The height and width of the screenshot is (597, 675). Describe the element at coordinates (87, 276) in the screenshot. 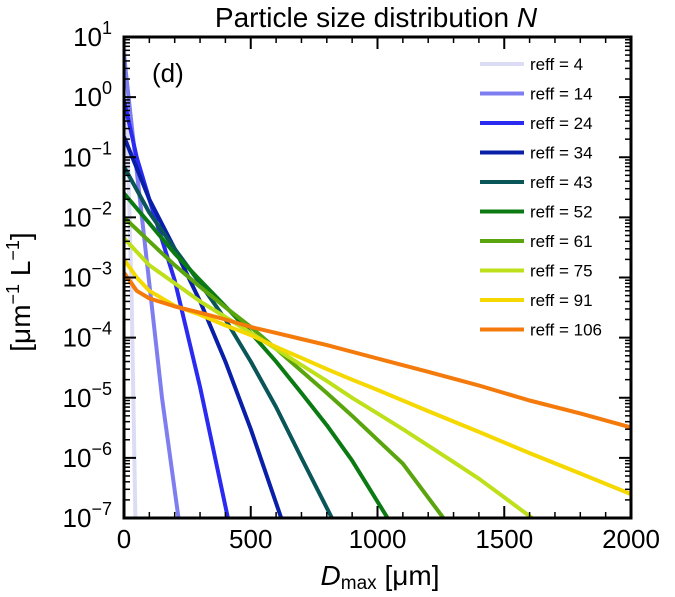

I see `y-tick-label: 10⁻³` at that location.